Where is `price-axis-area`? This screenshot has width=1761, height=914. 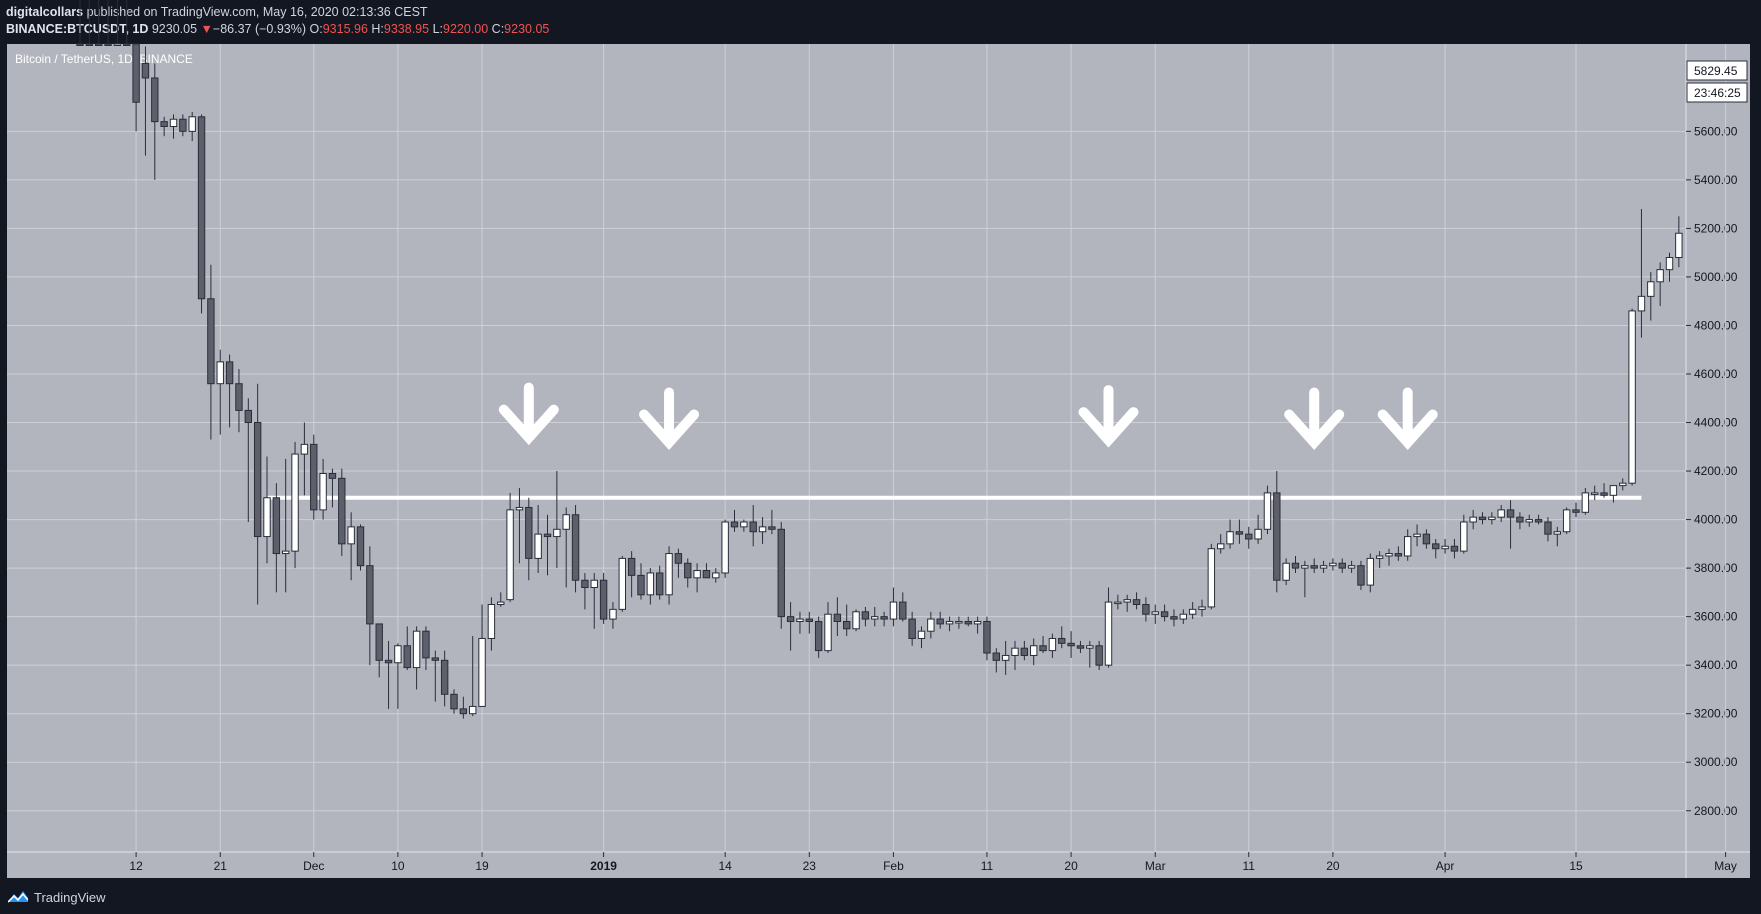
price-axis-area is located at coordinates (1718, 448).